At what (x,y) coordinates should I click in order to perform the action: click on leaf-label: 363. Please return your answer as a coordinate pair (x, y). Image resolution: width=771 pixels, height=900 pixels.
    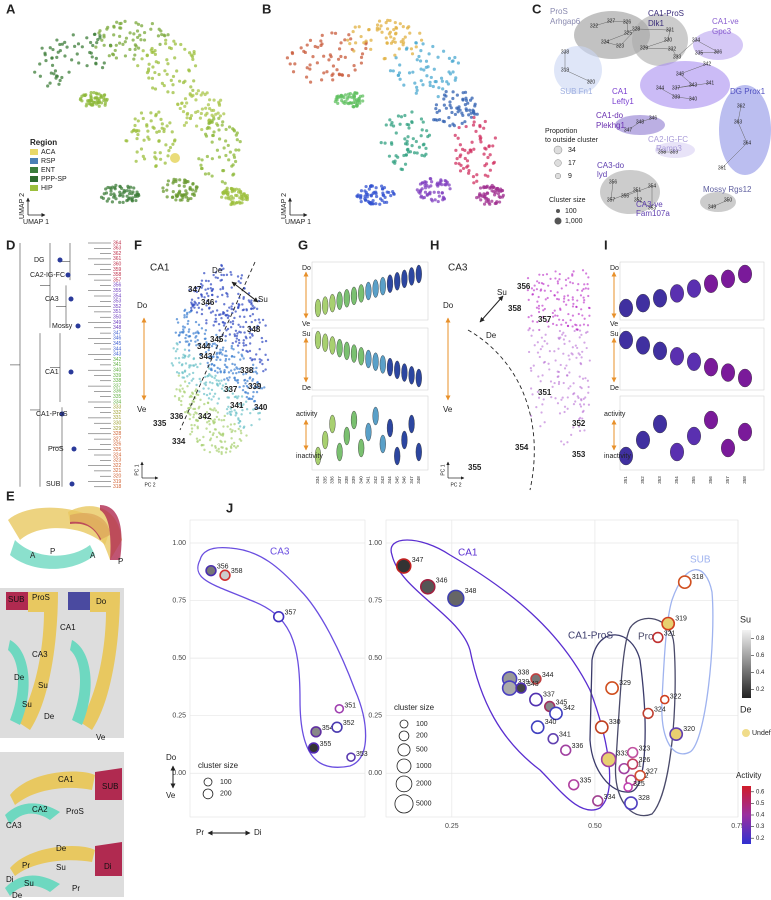
    Looking at the image, I should click on (117, 249).